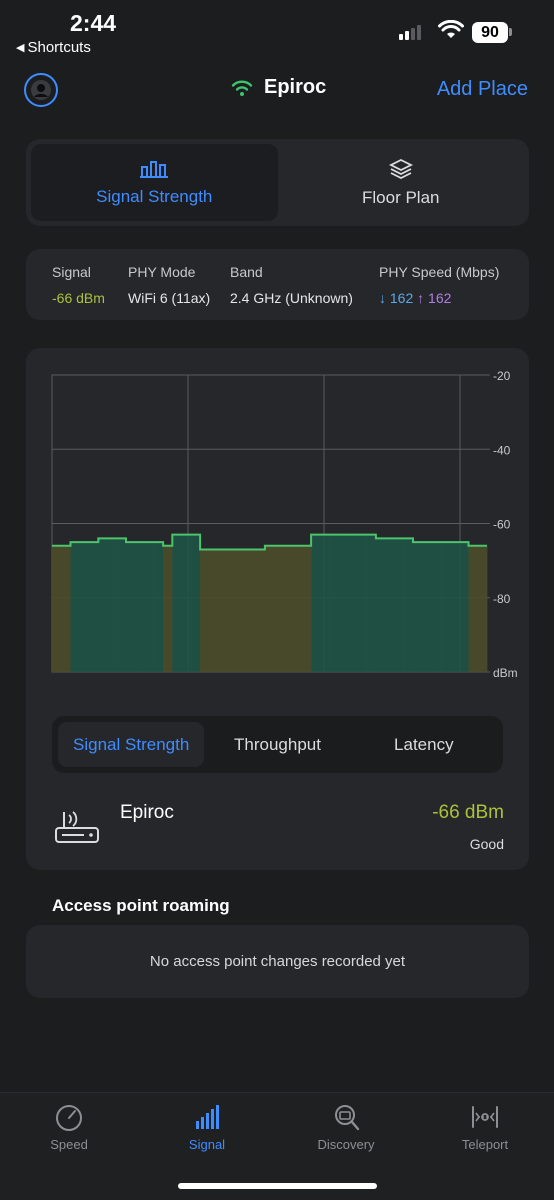  I want to click on up-arrow-icon: ↑, so click(421, 298).